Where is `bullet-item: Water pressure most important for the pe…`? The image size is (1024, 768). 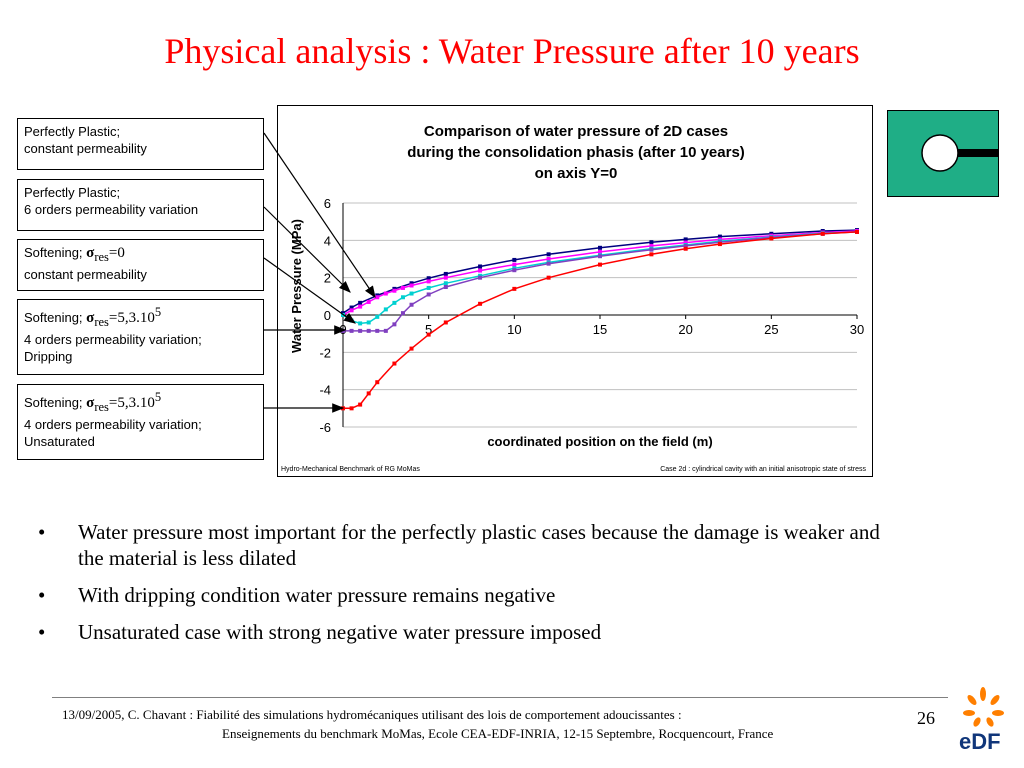
bullet-item: Water pressure most important for the pe… is located at coordinates (473, 545).